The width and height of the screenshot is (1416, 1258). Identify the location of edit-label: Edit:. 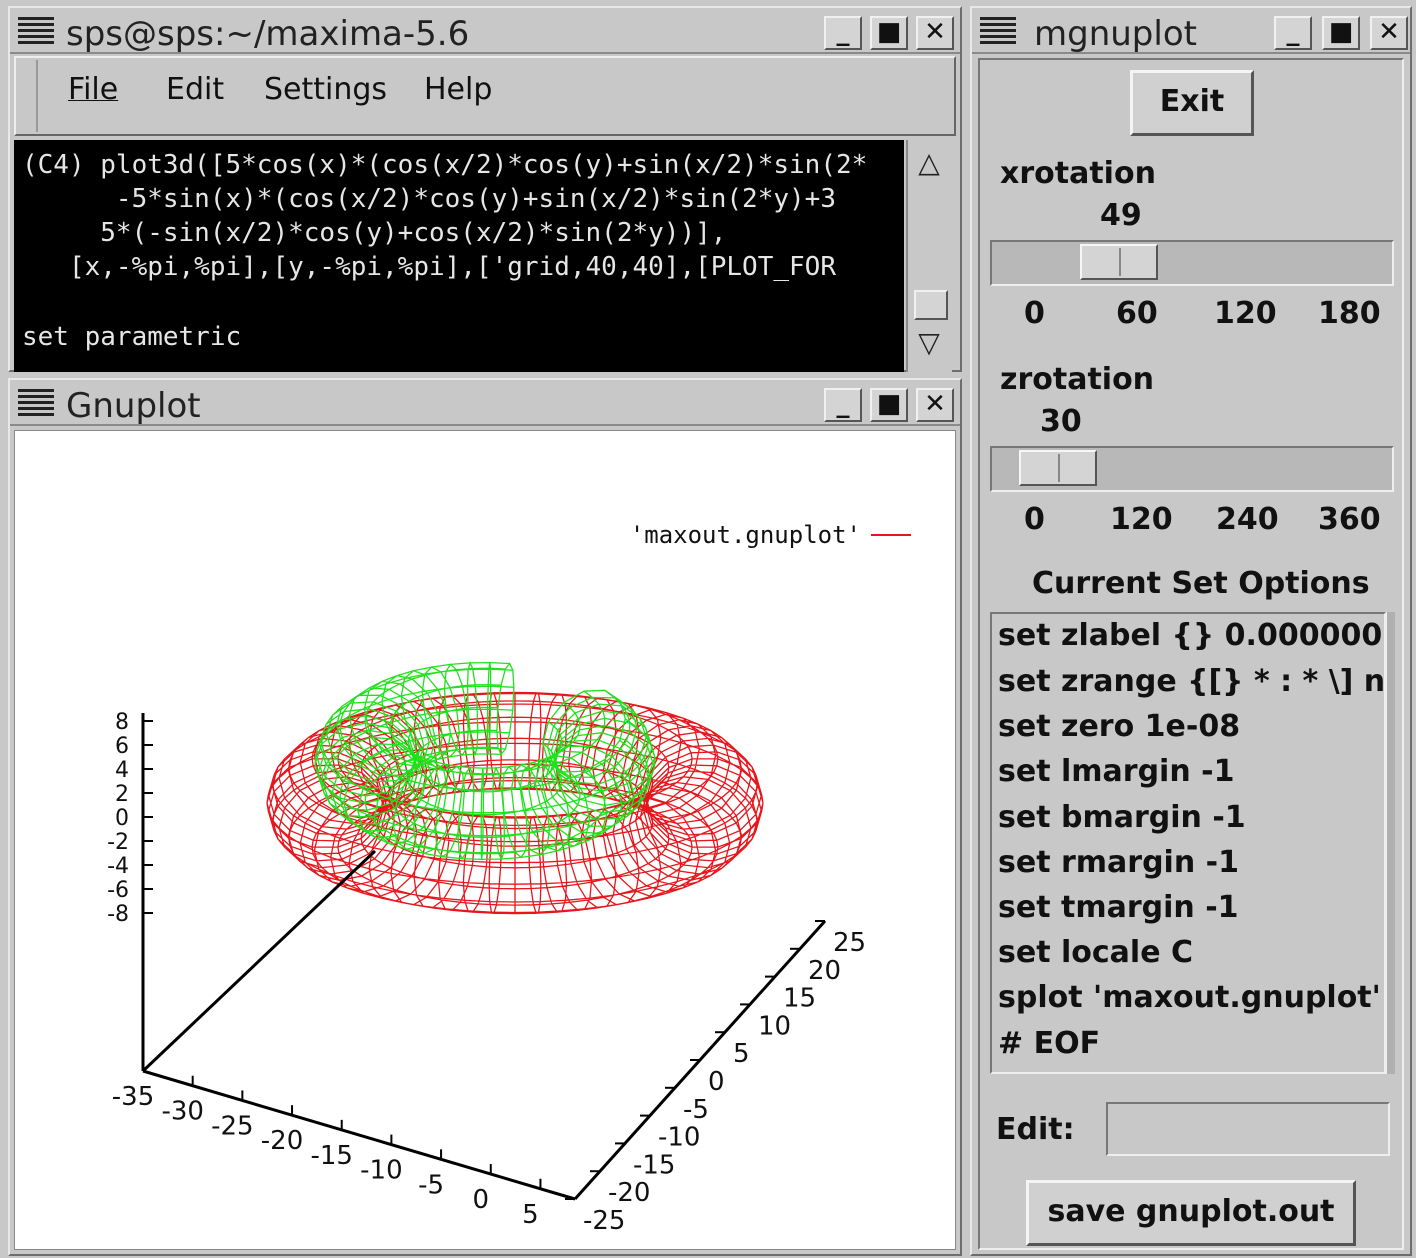
(1035, 1129).